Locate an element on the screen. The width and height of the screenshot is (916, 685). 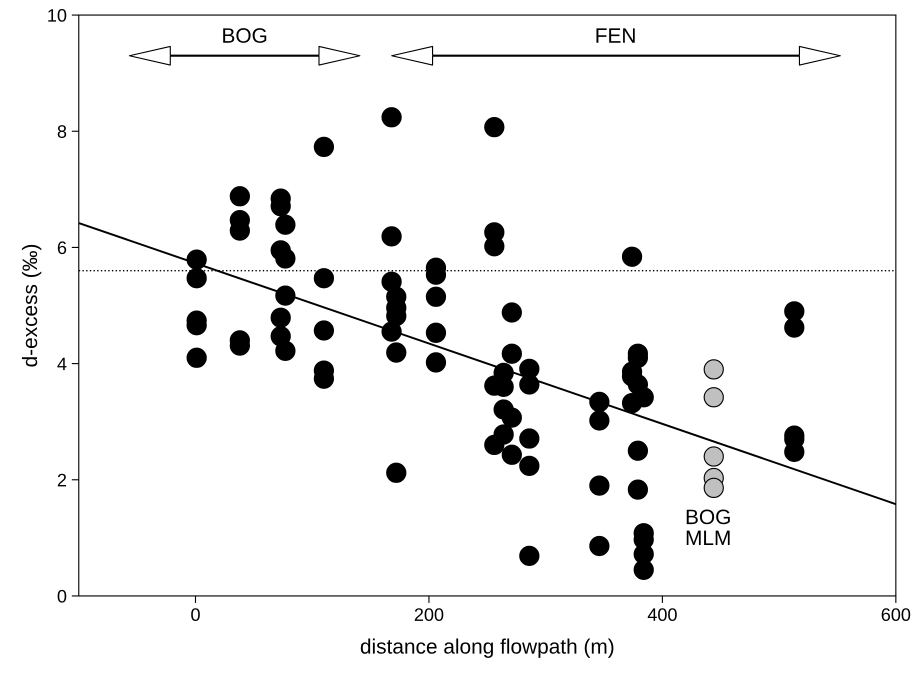
annotation: BOG MLM is located at coordinates (708, 527).